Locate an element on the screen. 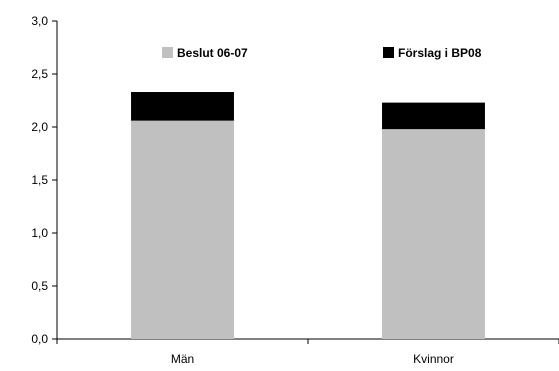 Image resolution: width=559 pixels, height=371 pixels. x-axis: Män Kvinnor is located at coordinates (307, 352).